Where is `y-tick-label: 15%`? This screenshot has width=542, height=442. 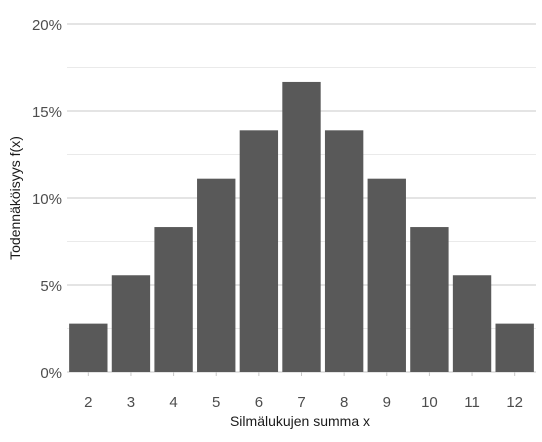
y-tick-label: 15% is located at coordinates (47, 112).